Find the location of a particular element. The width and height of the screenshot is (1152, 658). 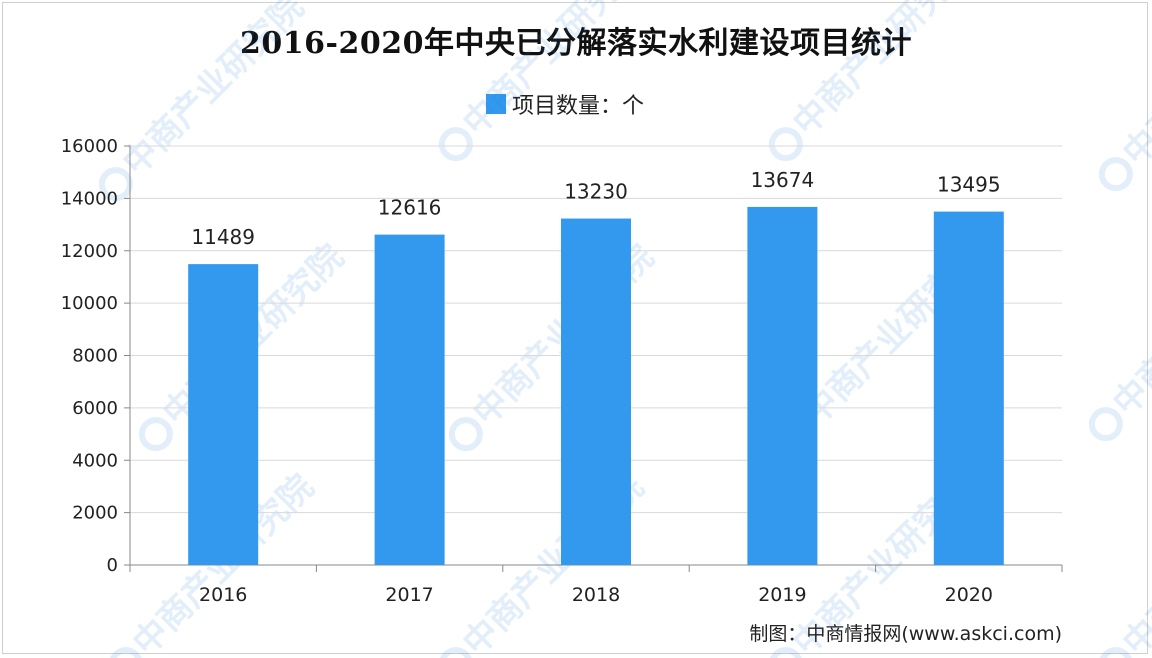

y-tick-label: 8000 is located at coordinates (95, 356).